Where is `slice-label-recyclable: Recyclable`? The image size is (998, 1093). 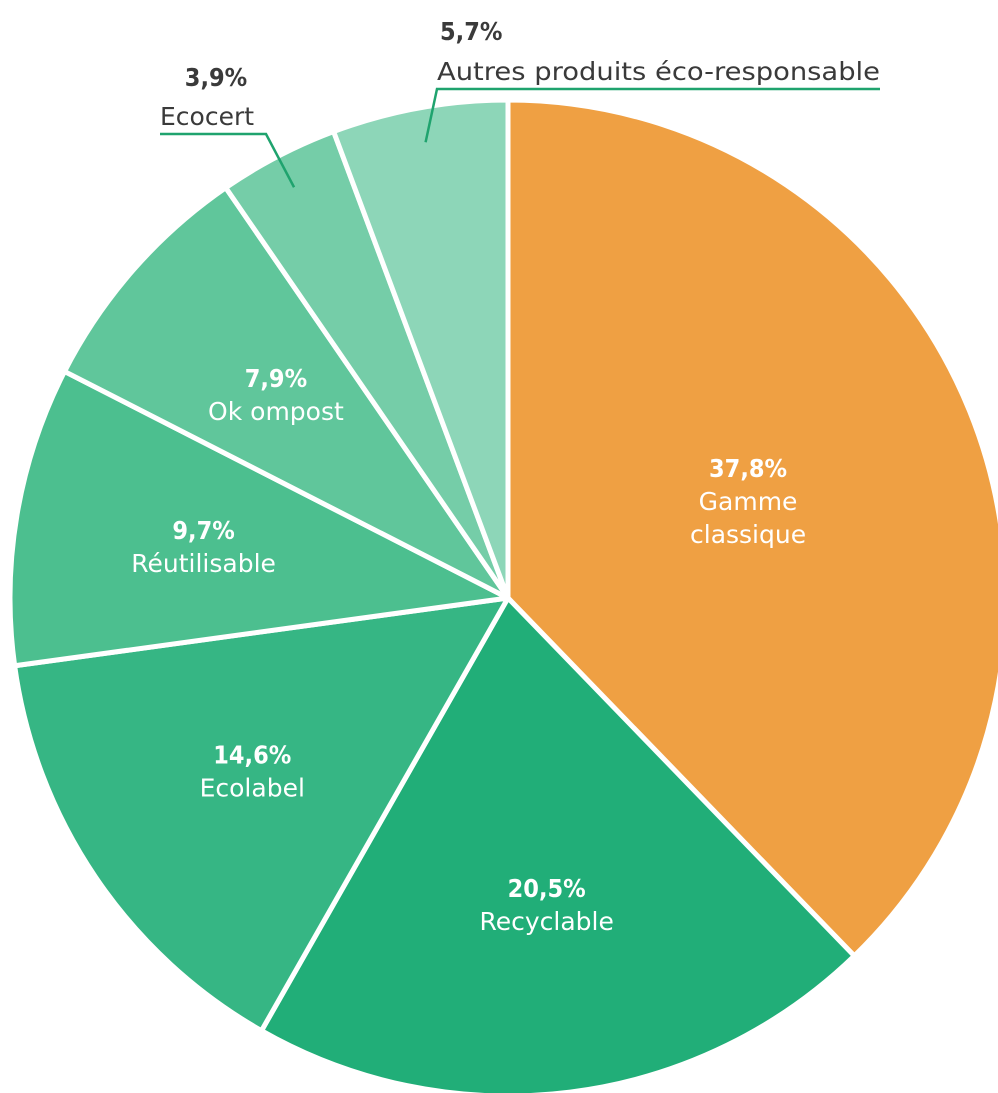 slice-label-recyclable: Recyclable is located at coordinates (546, 921).